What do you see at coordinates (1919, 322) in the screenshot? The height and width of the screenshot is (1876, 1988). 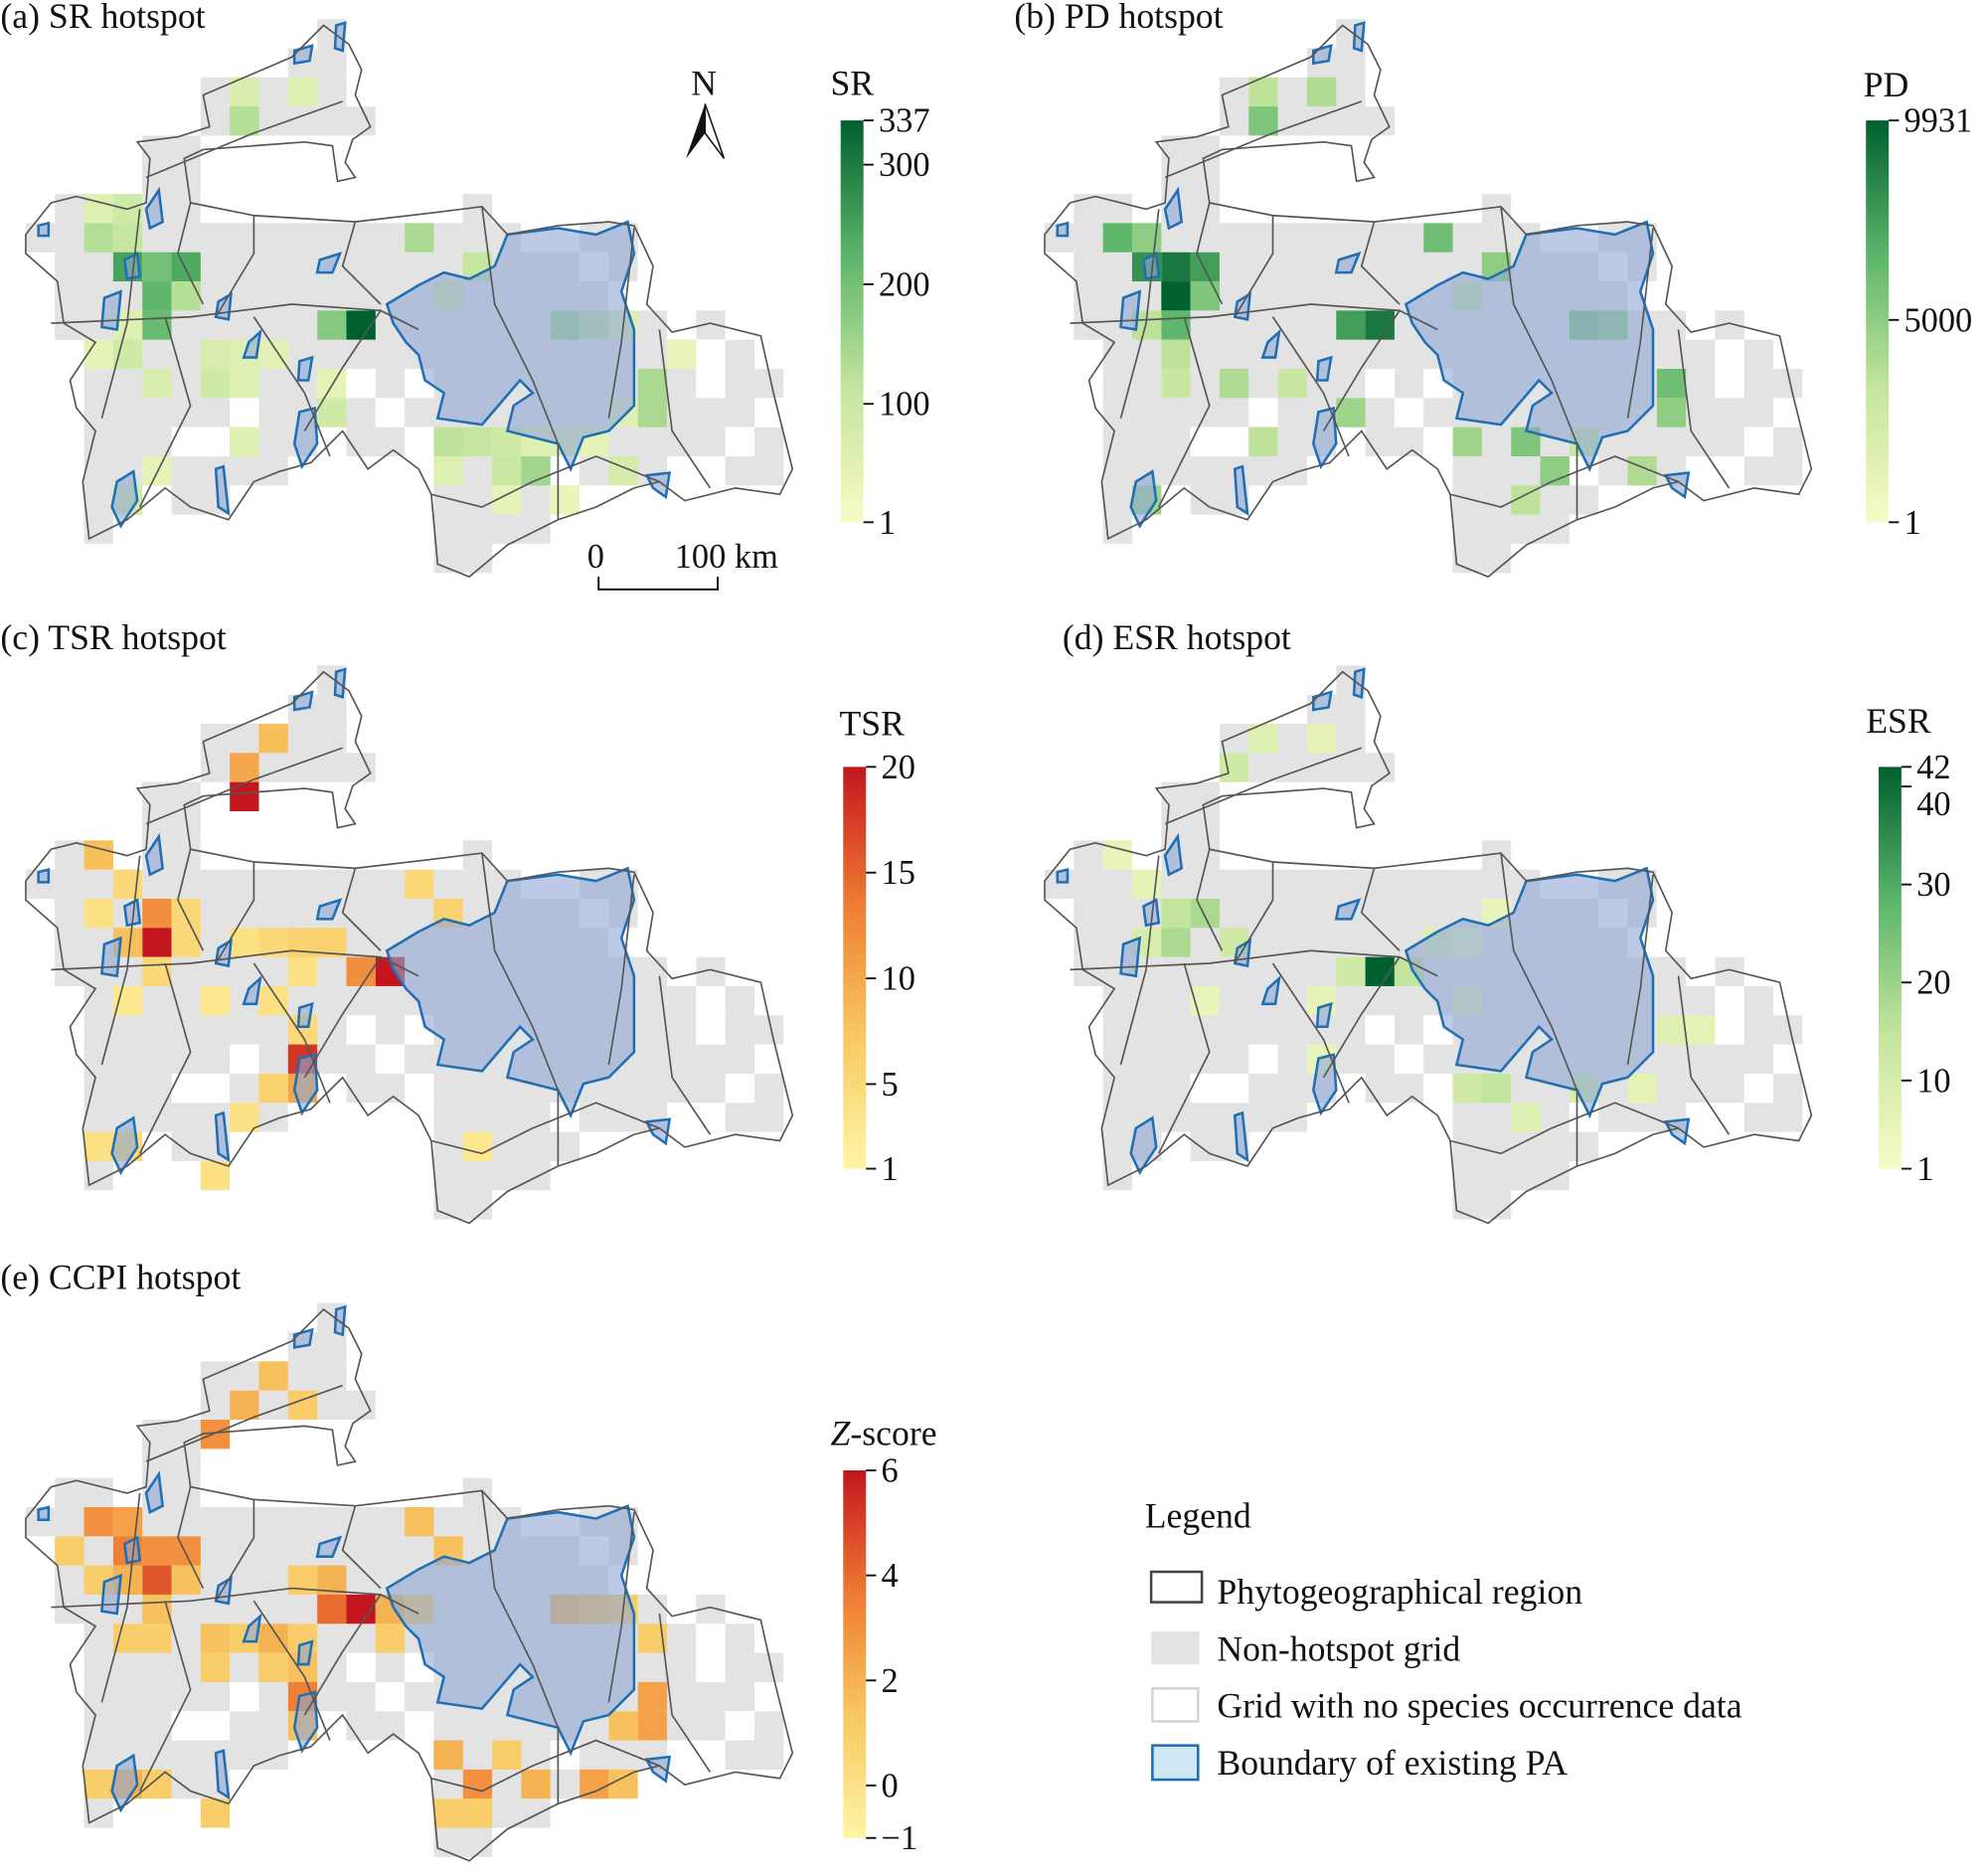 I see `colorbar-b: 9931 5000 1` at bounding box center [1919, 322].